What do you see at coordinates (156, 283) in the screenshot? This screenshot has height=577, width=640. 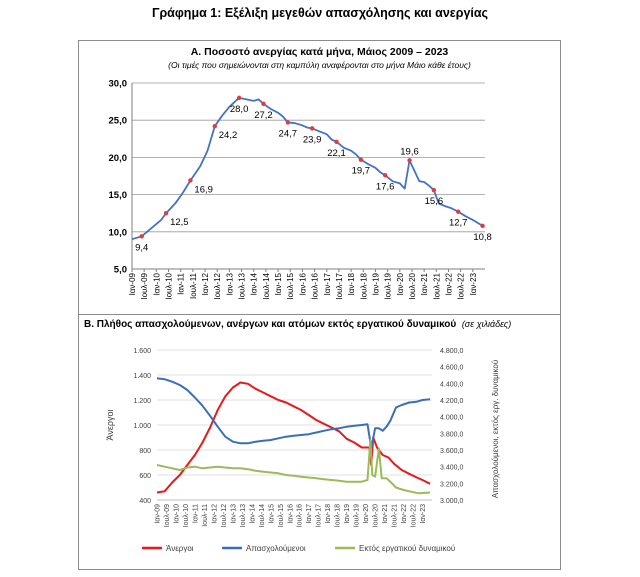 I see `x-tick-label-a: Ιαν-10` at bounding box center [156, 283].